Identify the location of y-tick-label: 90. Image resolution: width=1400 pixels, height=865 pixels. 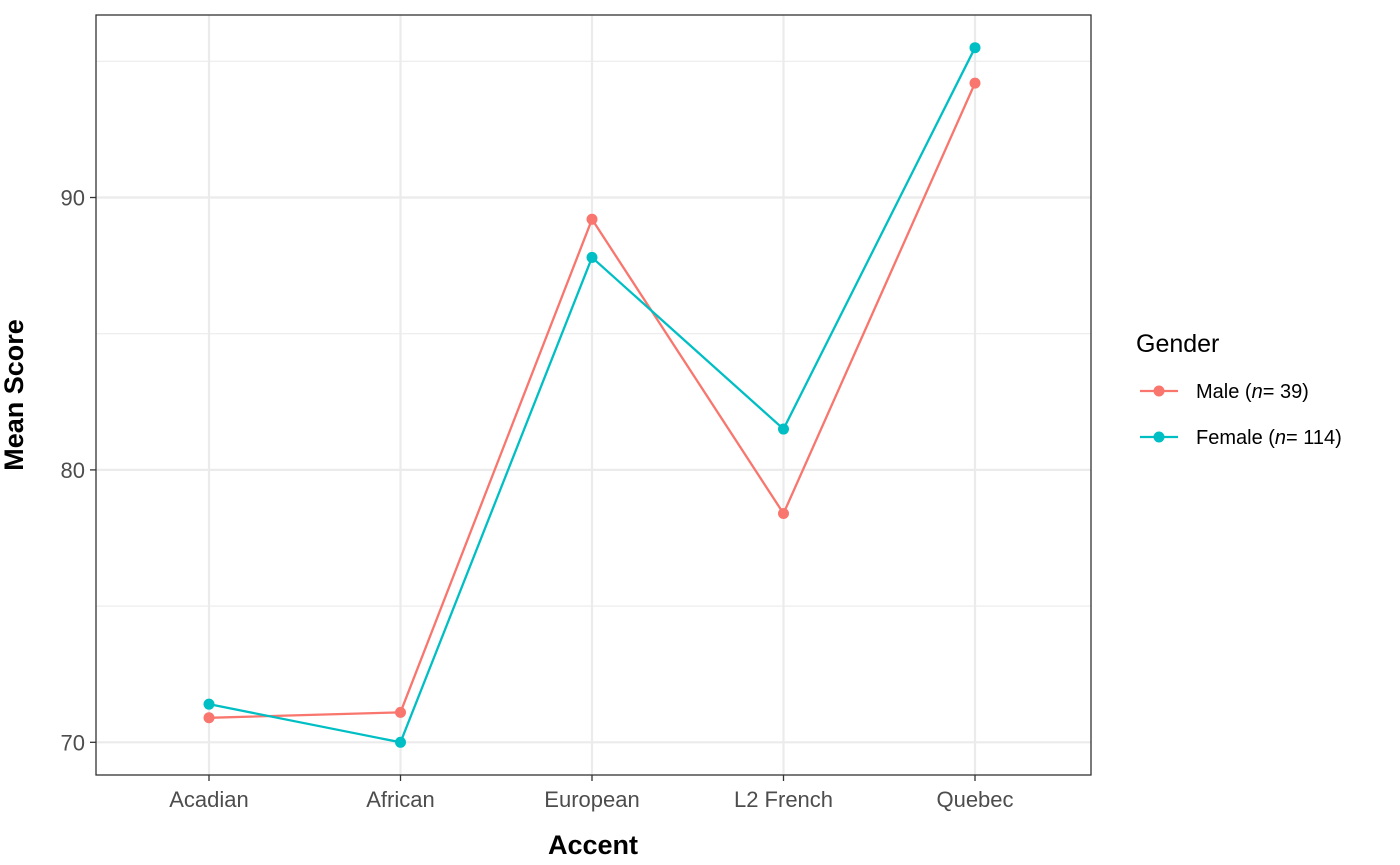
(73, 198).